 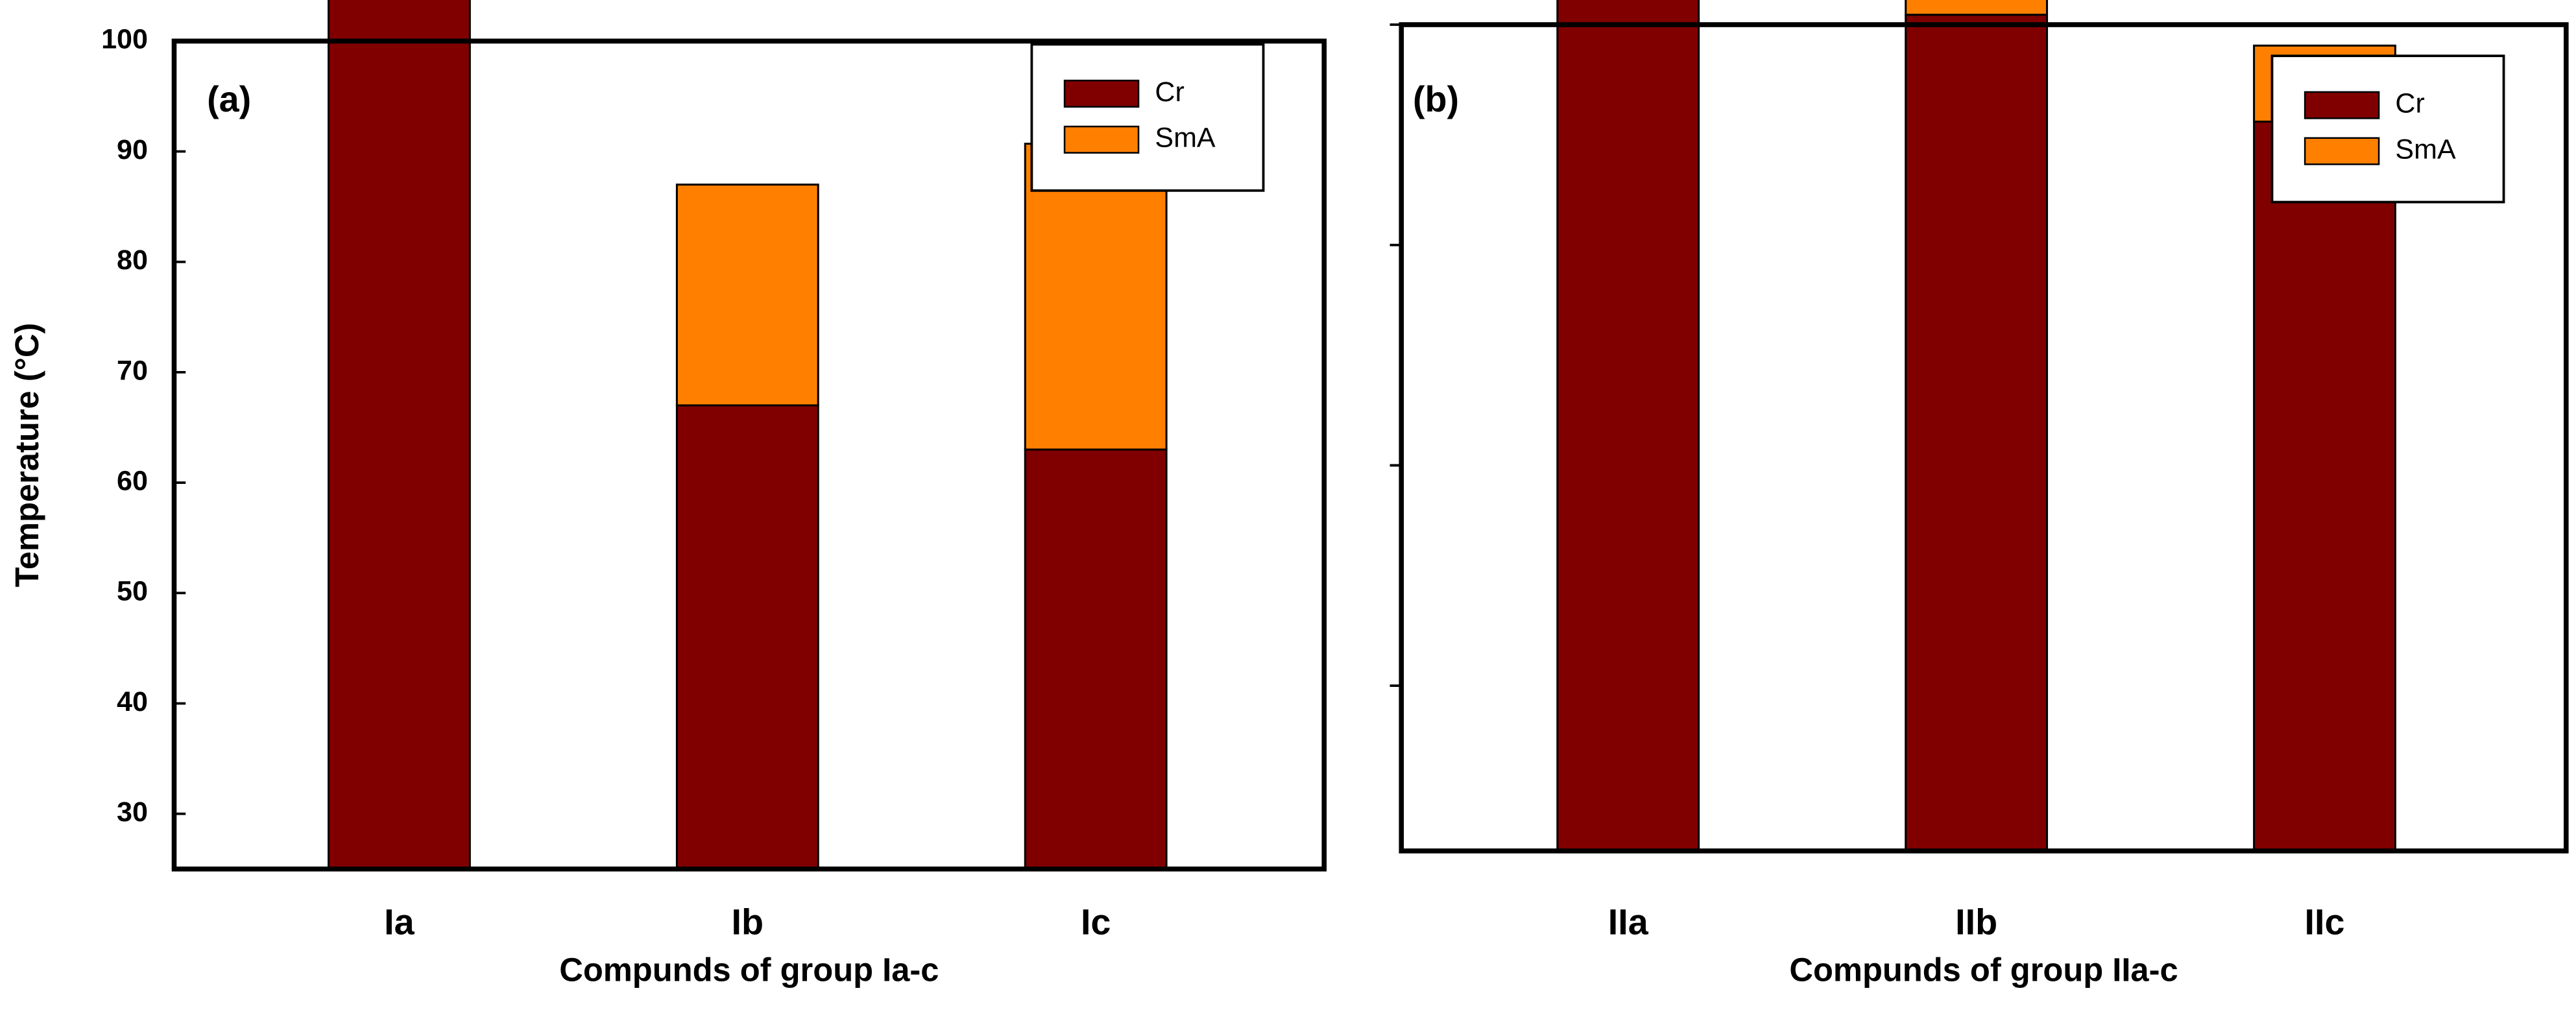 What do you see at coordinates (26, 455) in the screenshot?
I see `y-axis-label: Temperature (°C)` at bounding box center [26, 455].